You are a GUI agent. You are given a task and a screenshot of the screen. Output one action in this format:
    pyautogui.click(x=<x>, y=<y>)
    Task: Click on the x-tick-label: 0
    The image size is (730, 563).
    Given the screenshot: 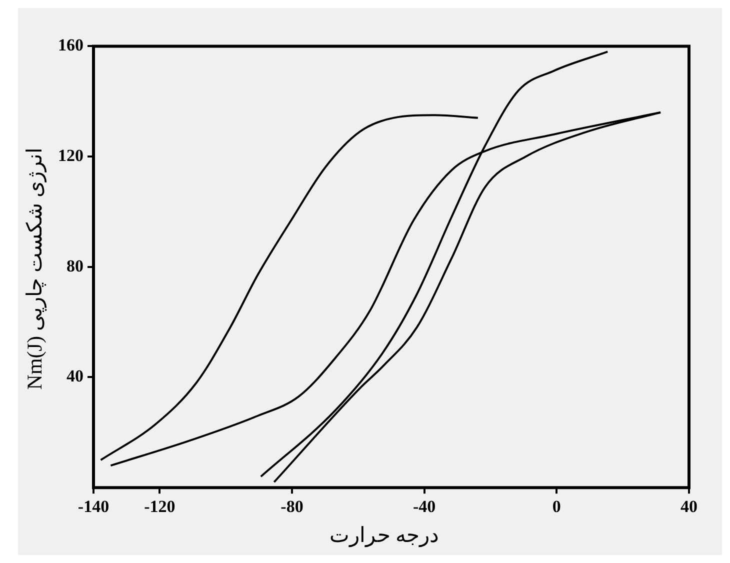 What is the action you would take?
    pyautogui.click(x=556, y=506)
    